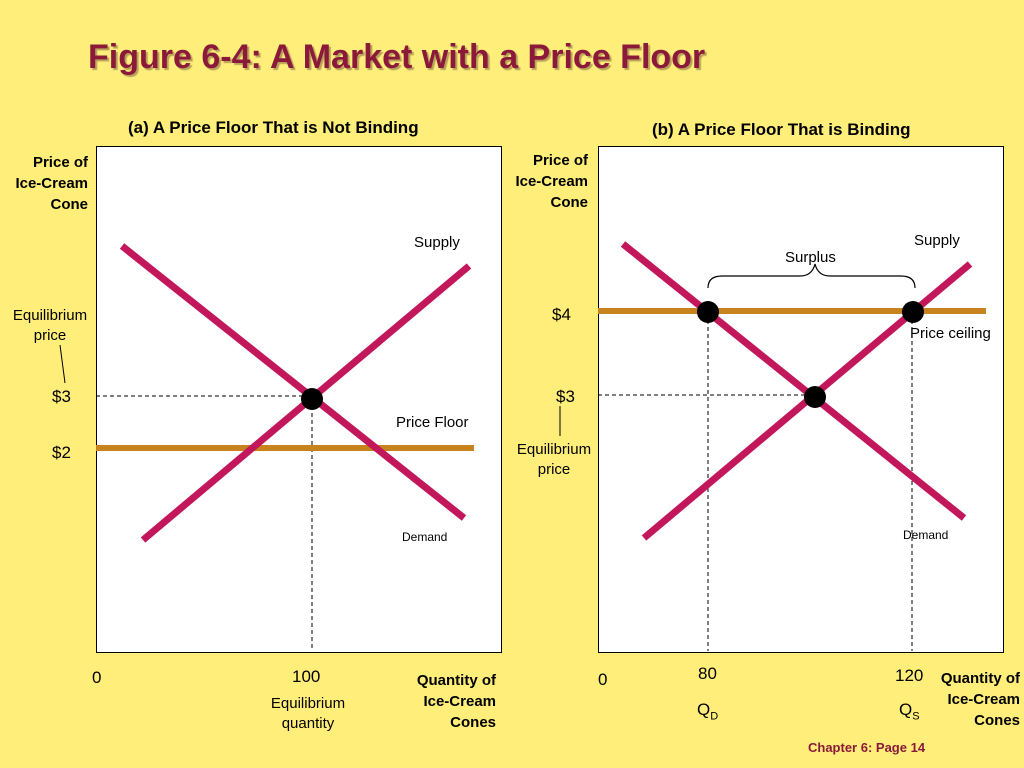 The width and height of the screenshot is (1024, 768). Describe the element at coordinates (950, 333) in the screenshot. I see `panel-b-price-ceiling-label: Price ceiling` at that location.